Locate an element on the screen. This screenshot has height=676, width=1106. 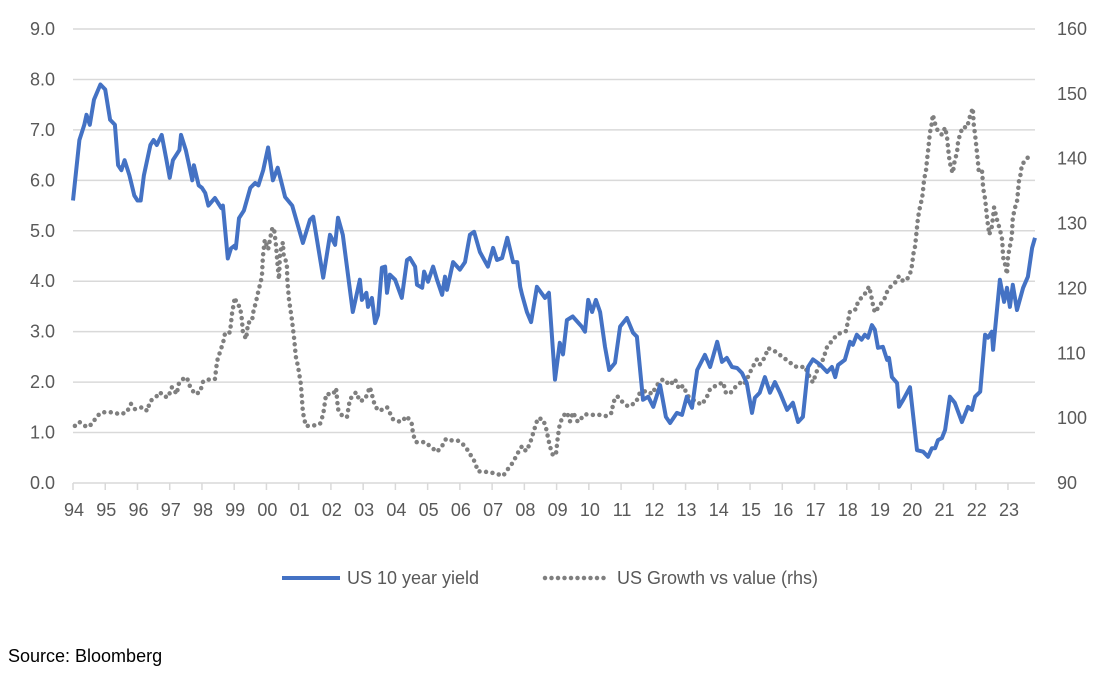
y2-tick-label: 100 is located at coordinates (1072, 418).